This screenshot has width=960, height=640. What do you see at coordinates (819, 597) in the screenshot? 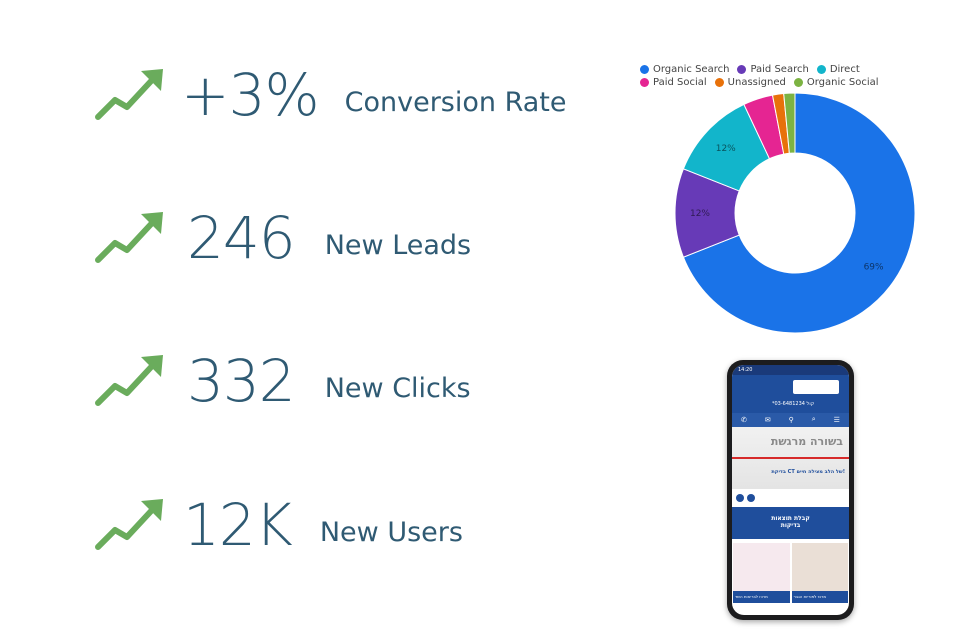
I see `card-label: מרכז לפוריות הגבר` at bounding box center [819, 597].